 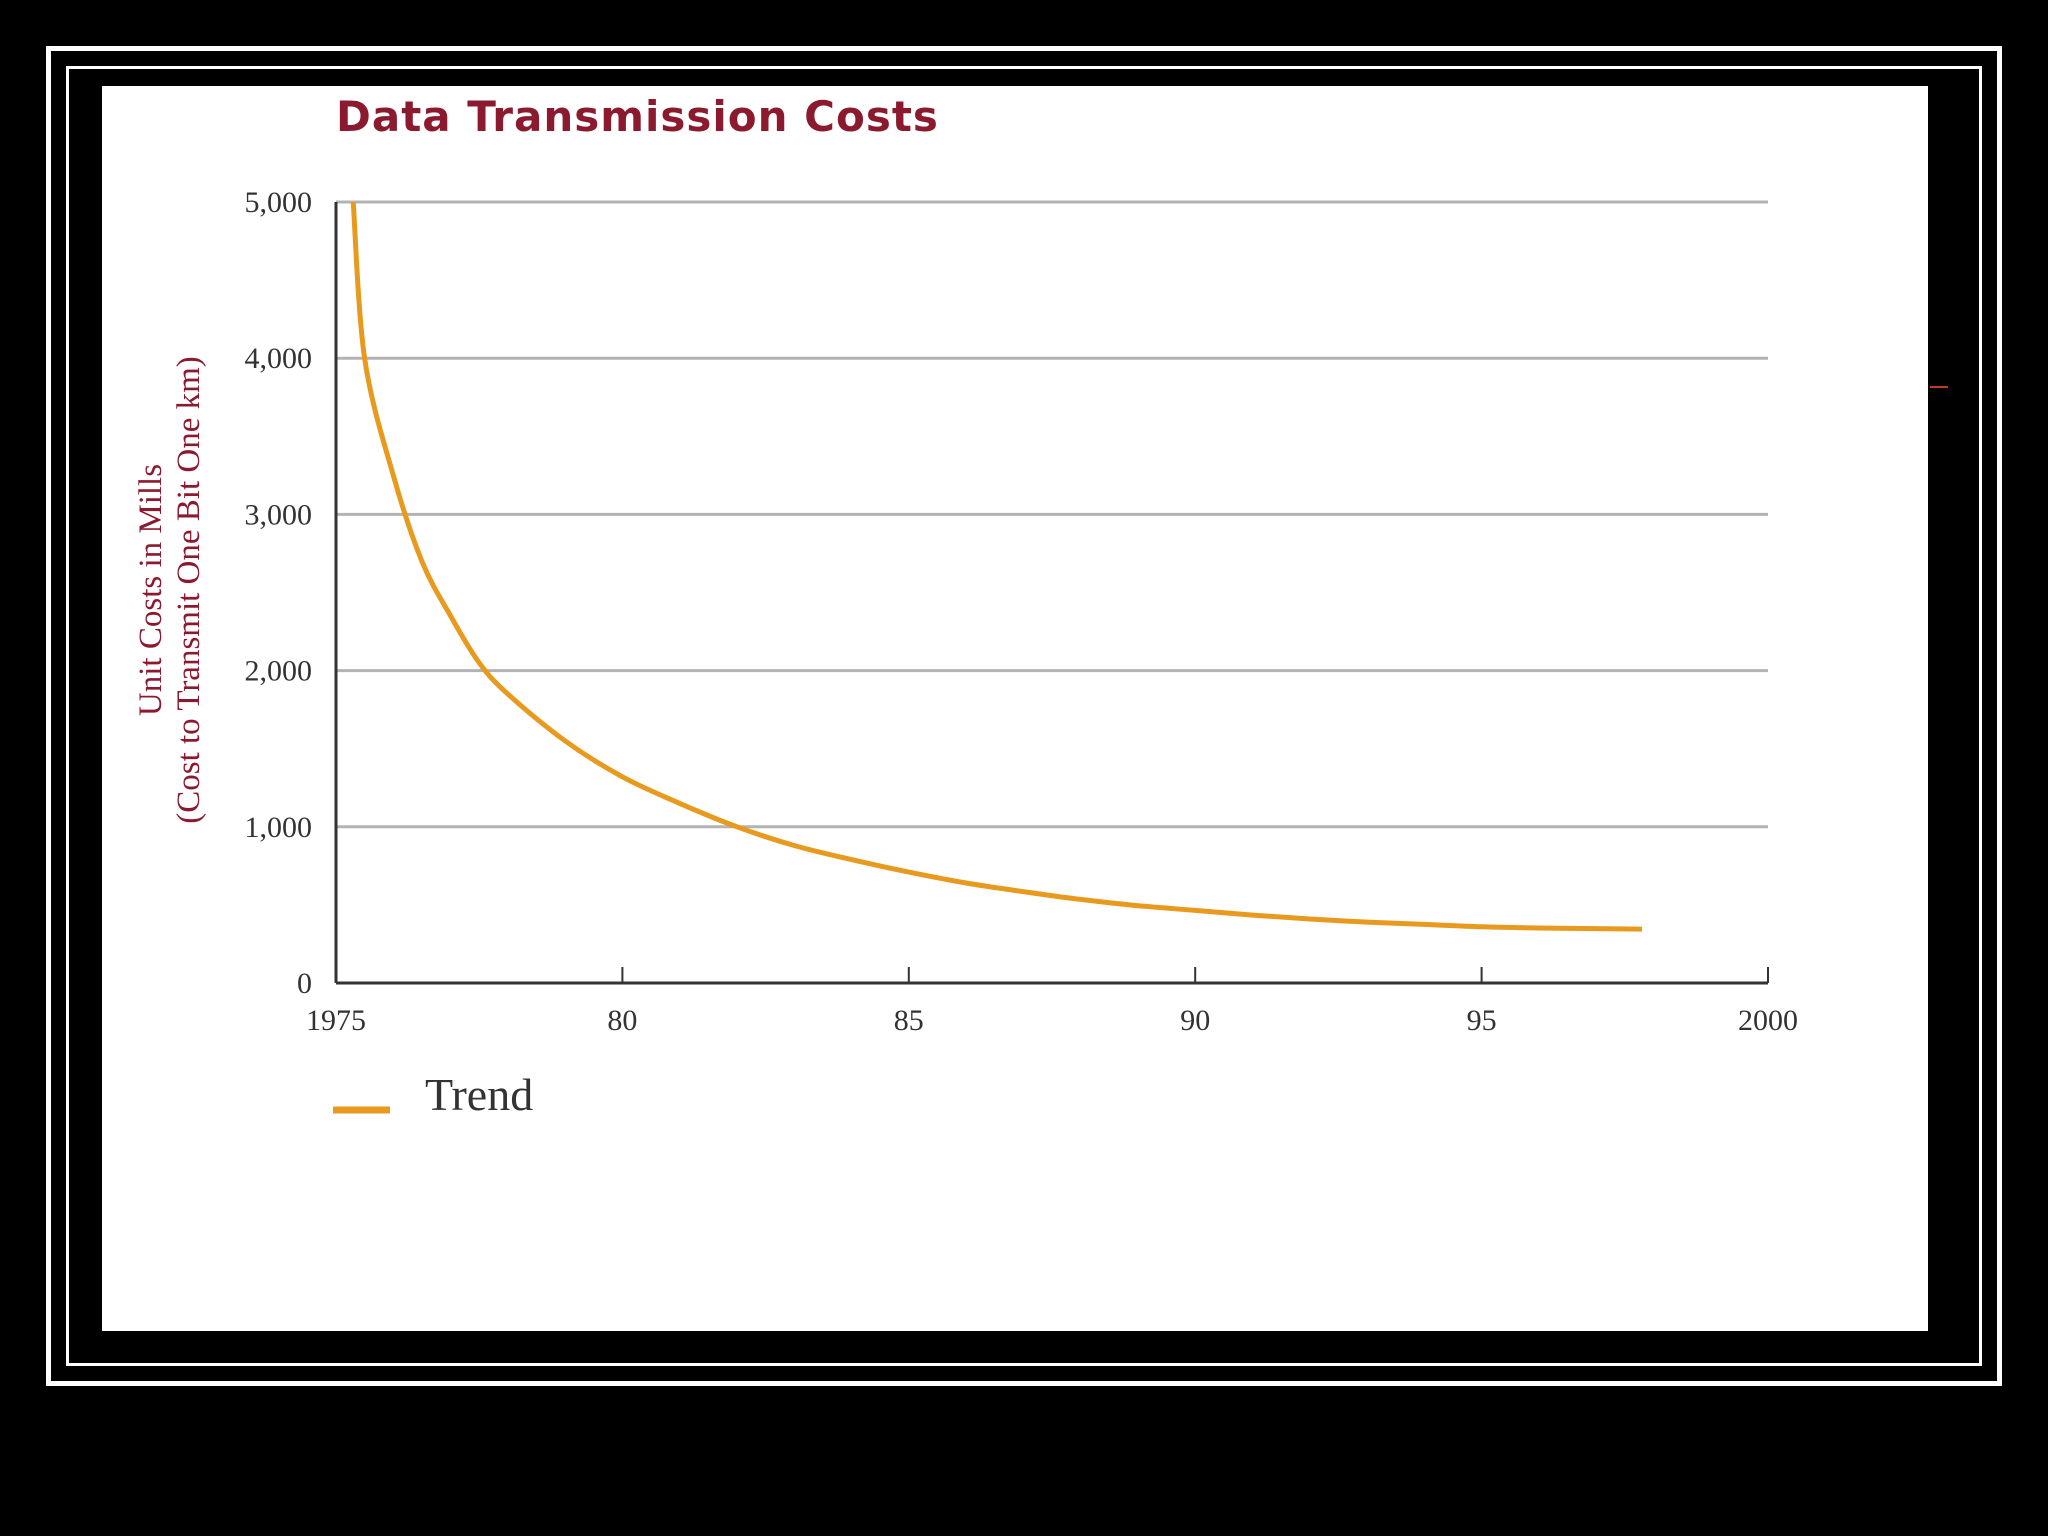 What do you see at coordinates (304, 983) in the screenshot?
I see `y-tick-label: 0` at bounding box center [304, 983].